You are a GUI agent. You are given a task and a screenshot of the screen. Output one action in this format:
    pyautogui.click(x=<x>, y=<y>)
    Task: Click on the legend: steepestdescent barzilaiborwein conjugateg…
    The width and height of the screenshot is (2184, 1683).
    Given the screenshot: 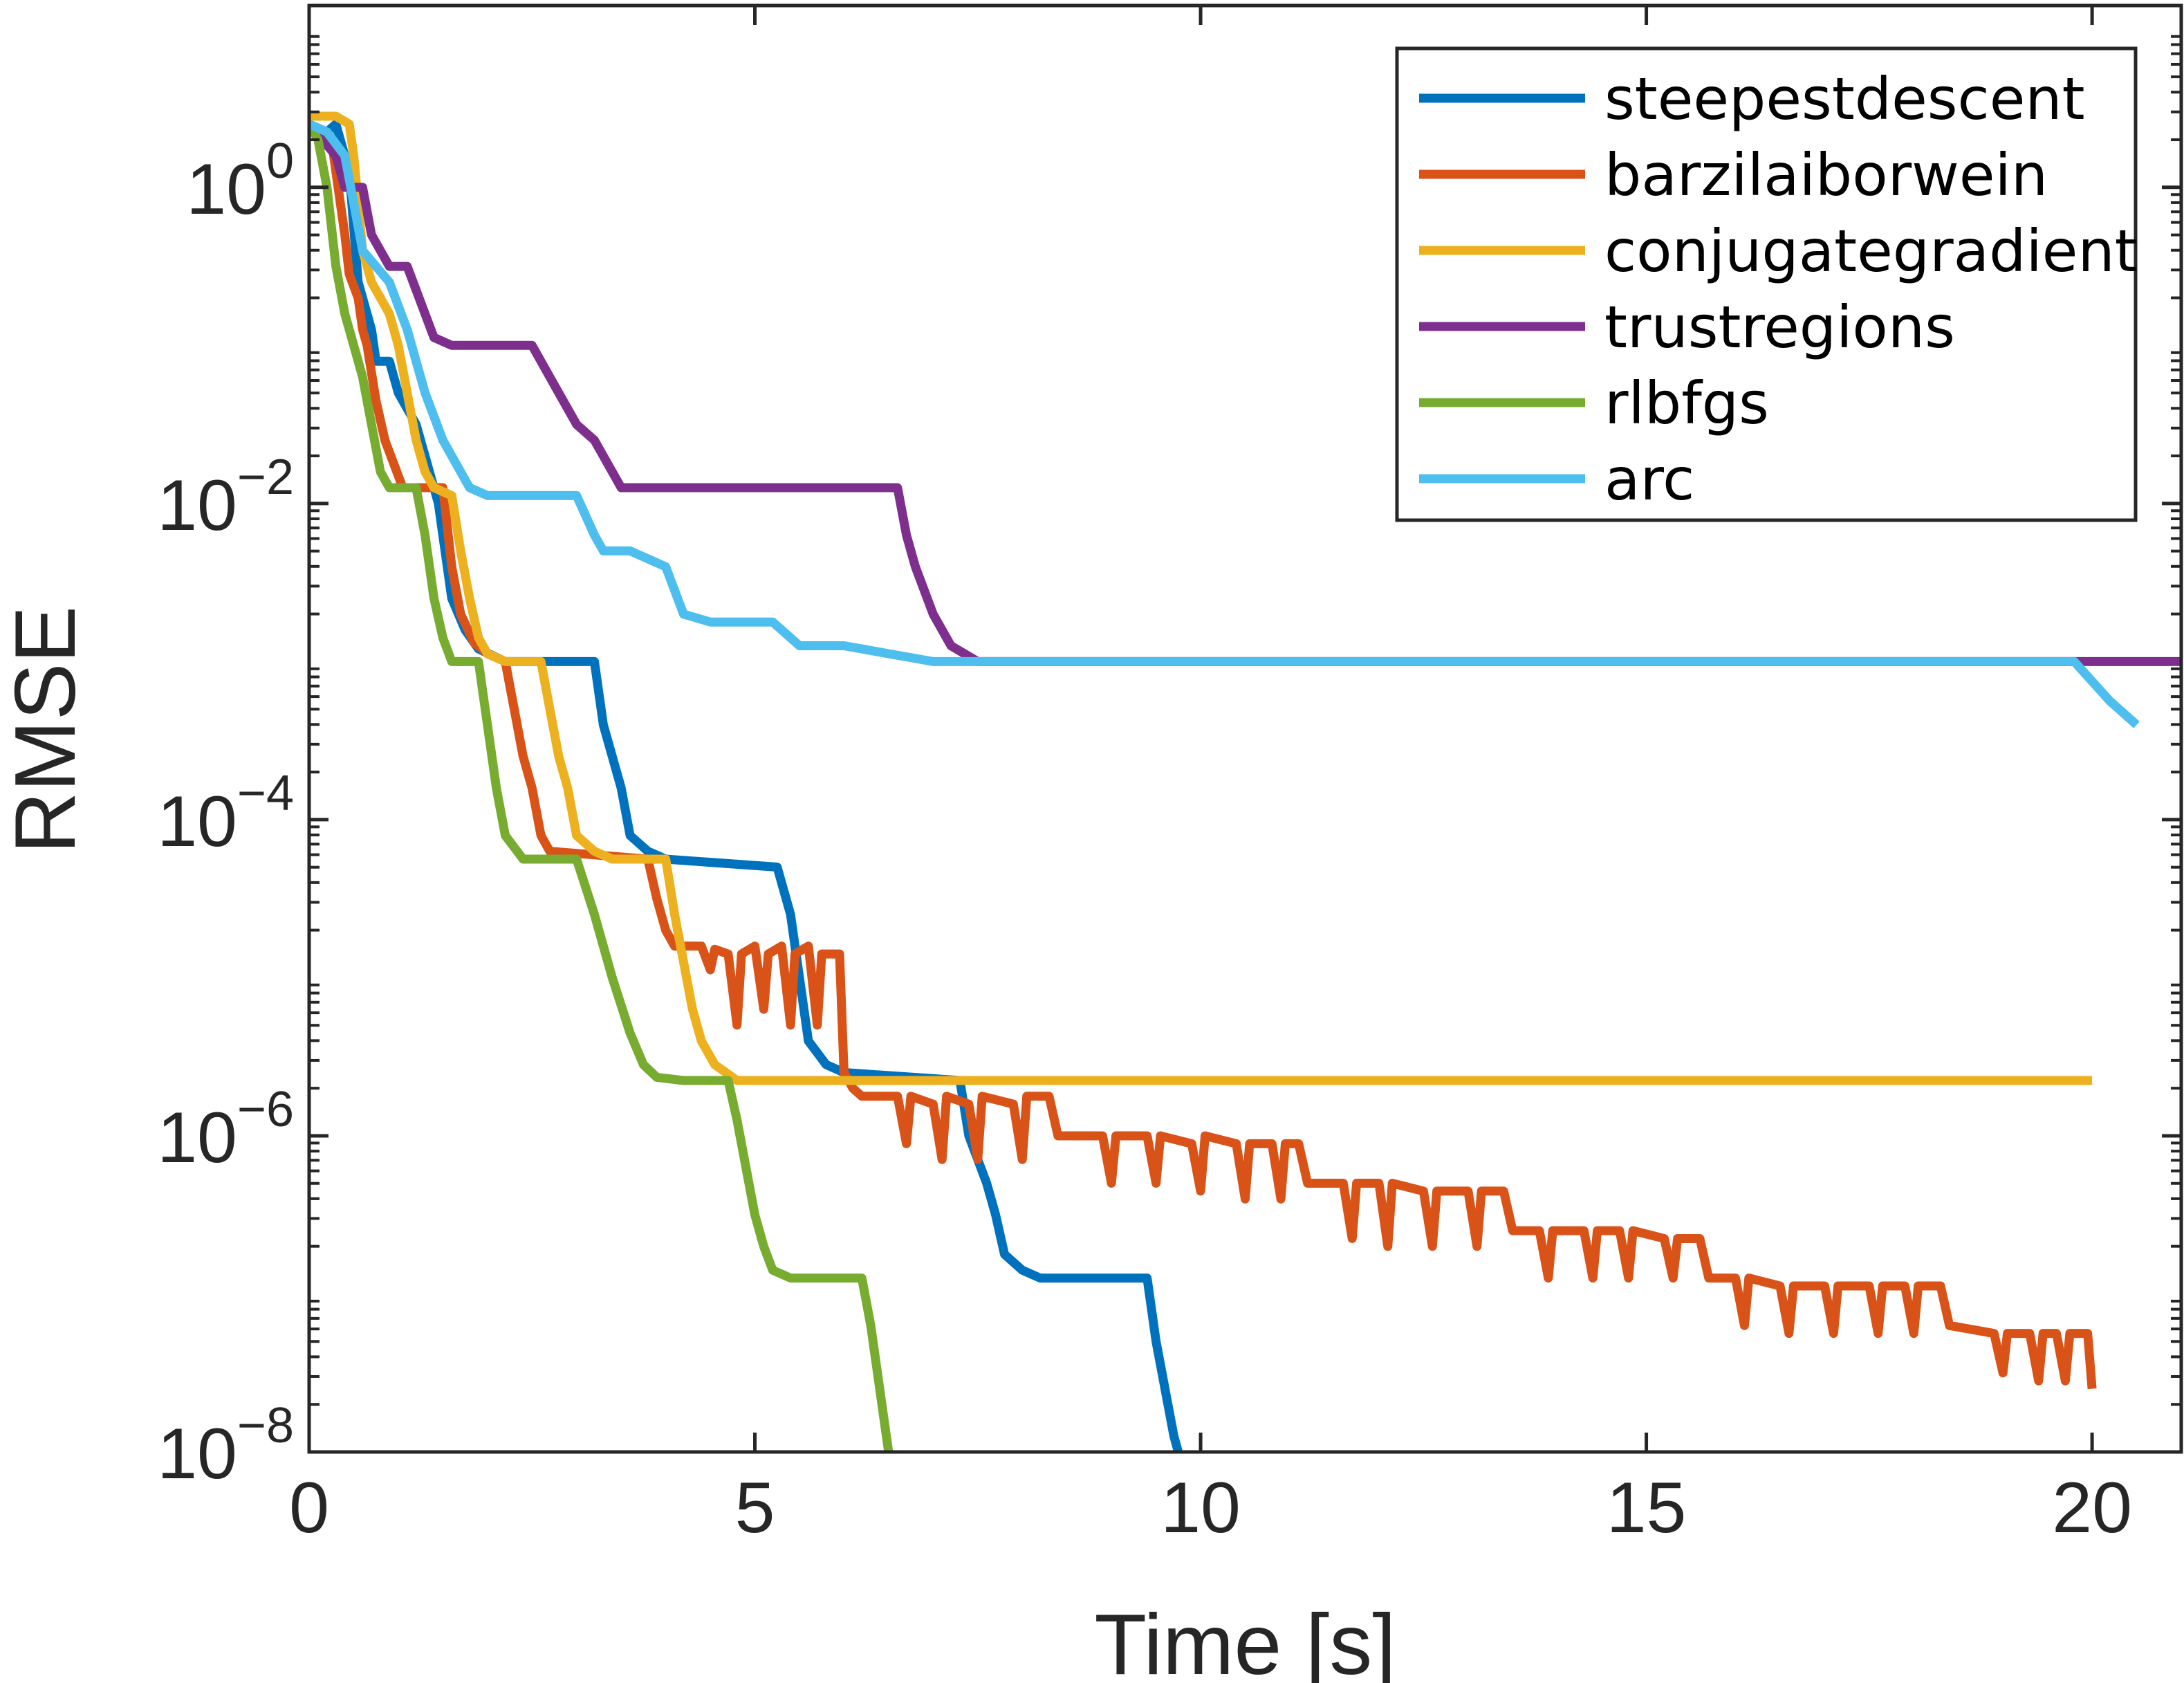 What is the action you would take?
    pyautogui.click(x=1766, y=284)
    